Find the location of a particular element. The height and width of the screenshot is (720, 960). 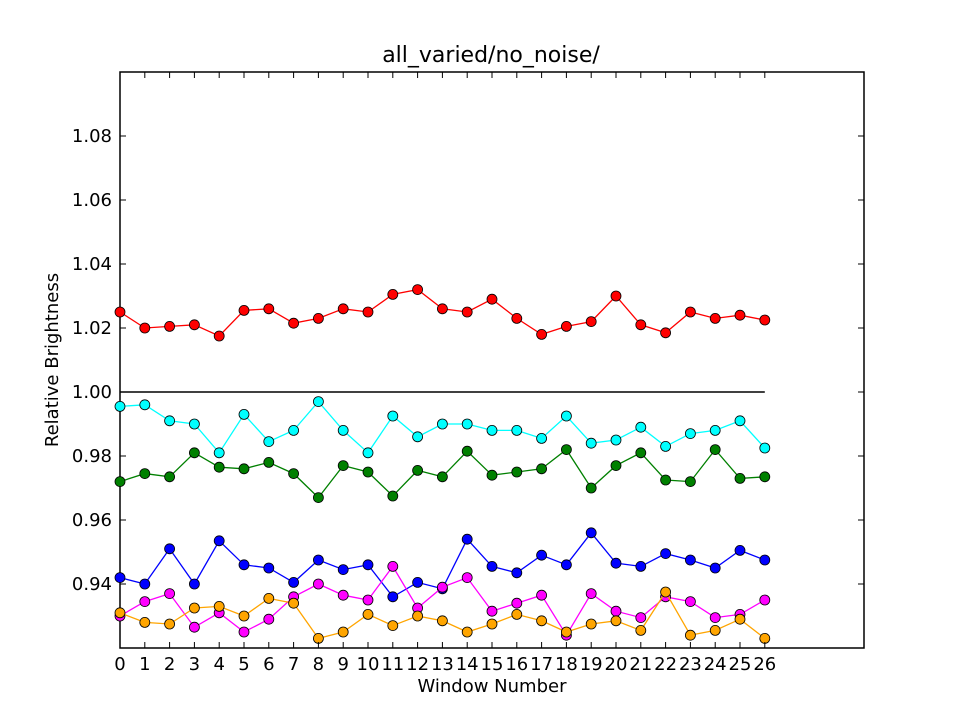

x-tick-label: 4 is located at coordinates (218, 664).